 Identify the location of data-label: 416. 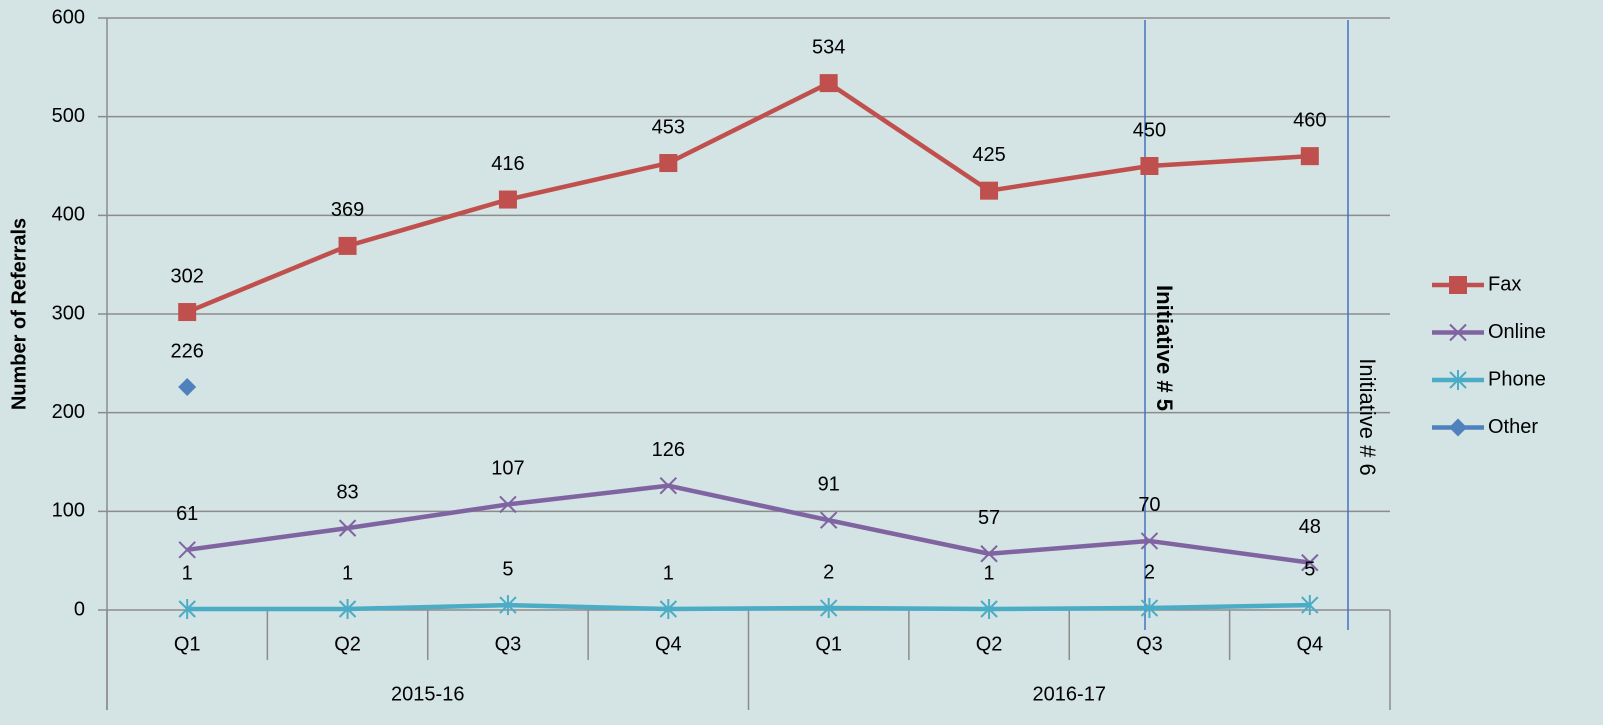
(507, 164).